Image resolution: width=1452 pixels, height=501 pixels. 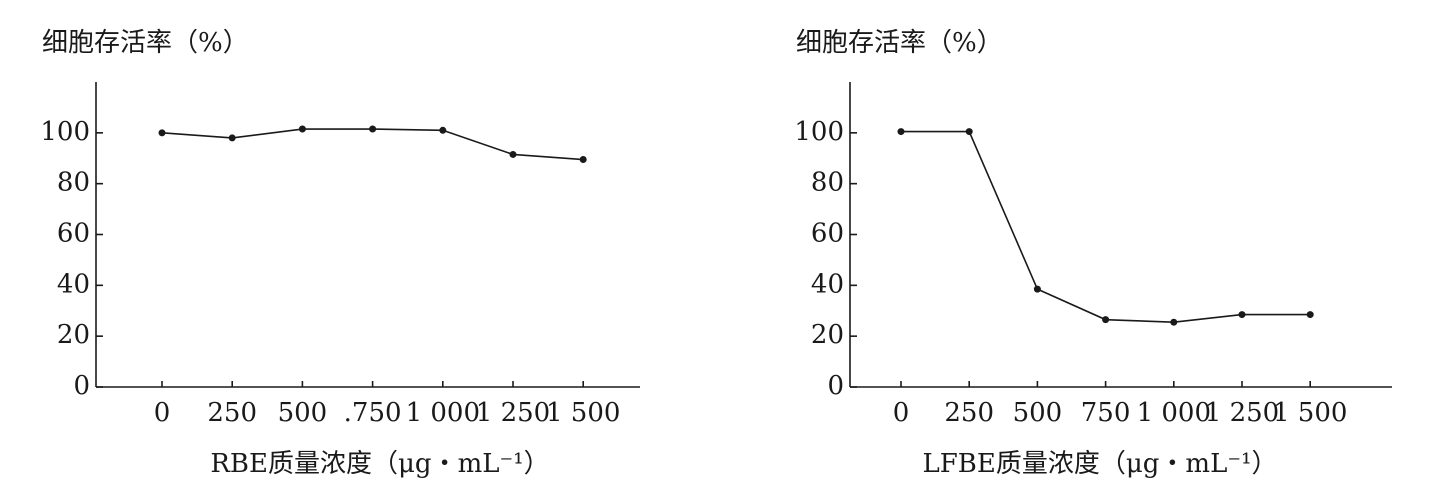 What do you see at coordinates (373, 413) in the screenshot?
I see `x-tick-label: .750` at bounding box center [373, 413].